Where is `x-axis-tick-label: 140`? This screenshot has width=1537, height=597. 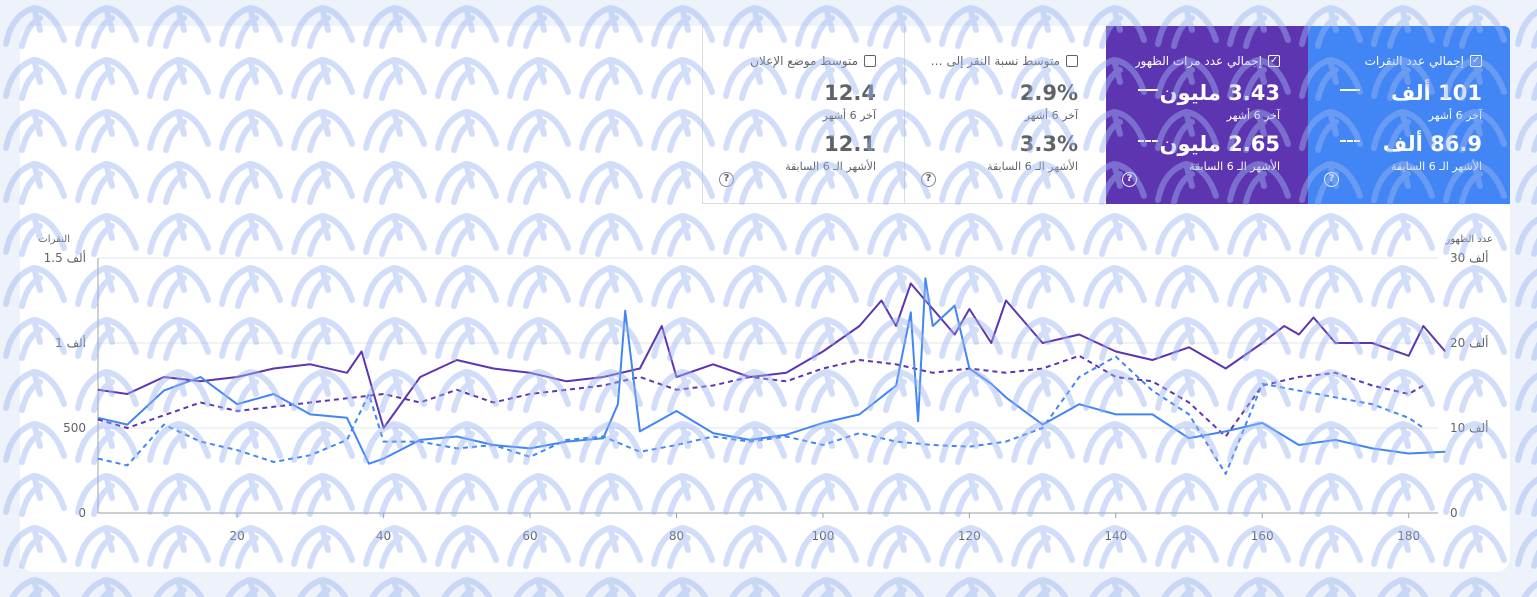 x-axis-tick-label: 140 is located at coordinates (1115, 536).